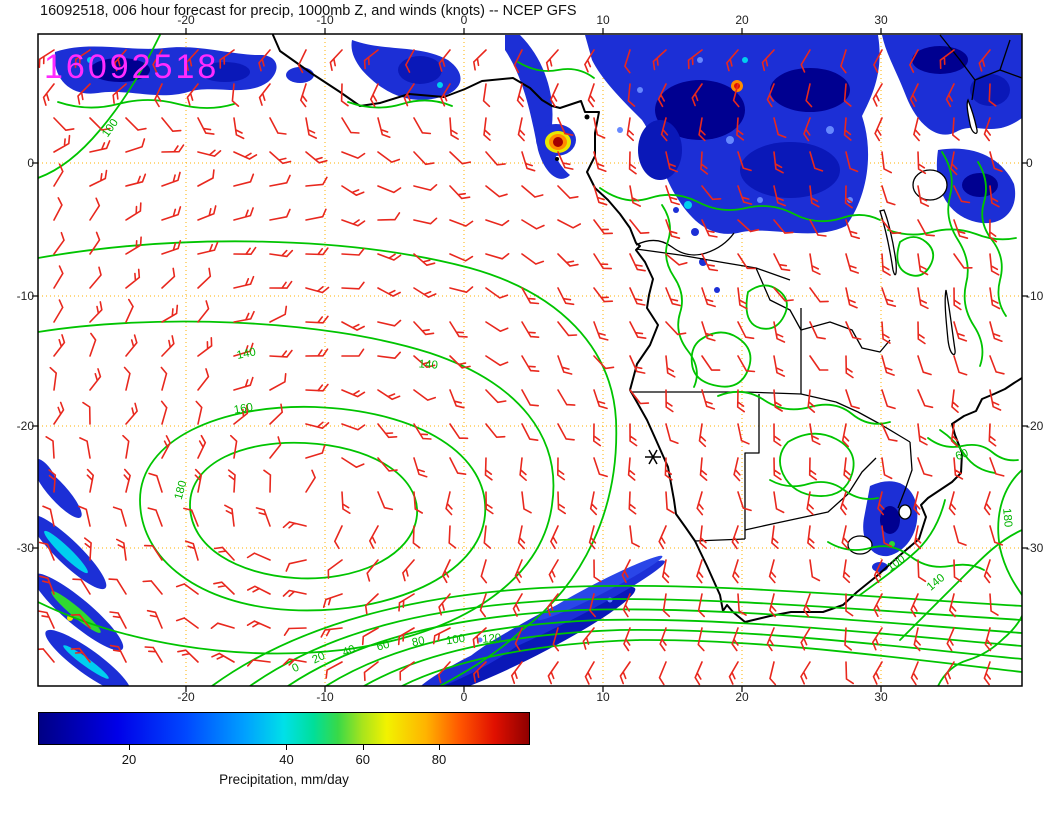 Image resolution: width=1056 pixels, height=816 pixels. I want to click on colorbar-gradient, so click(284, 728).